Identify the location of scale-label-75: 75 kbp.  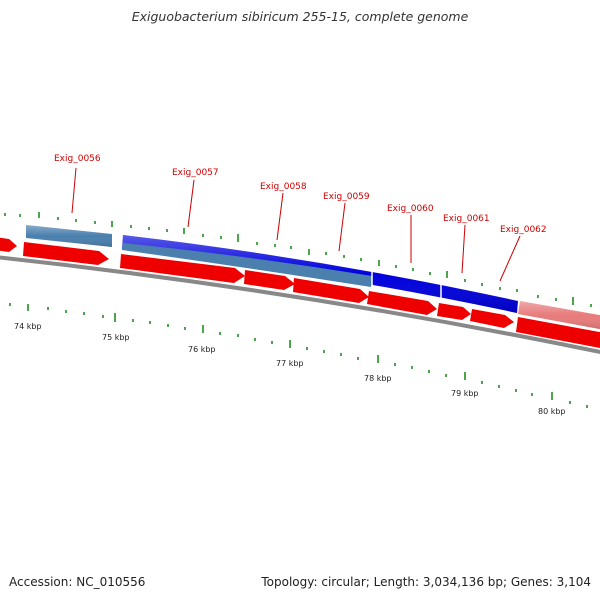
(116, 337).